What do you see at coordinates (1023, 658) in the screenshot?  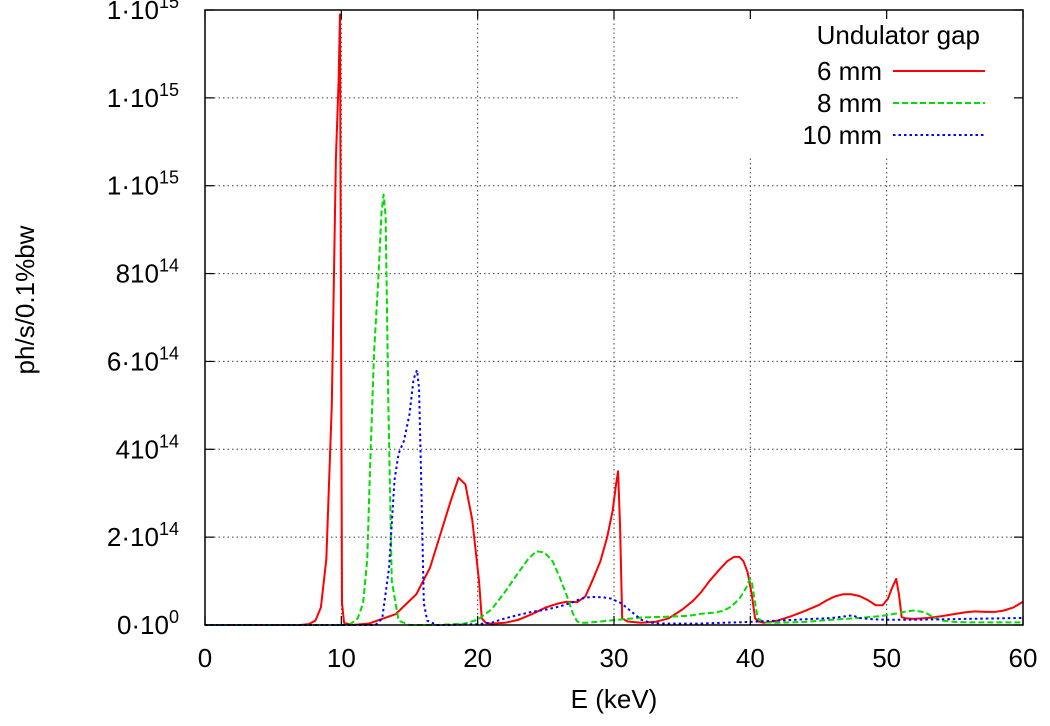 I see `x-tick-label: 60` at bounding box center [1023, 658].